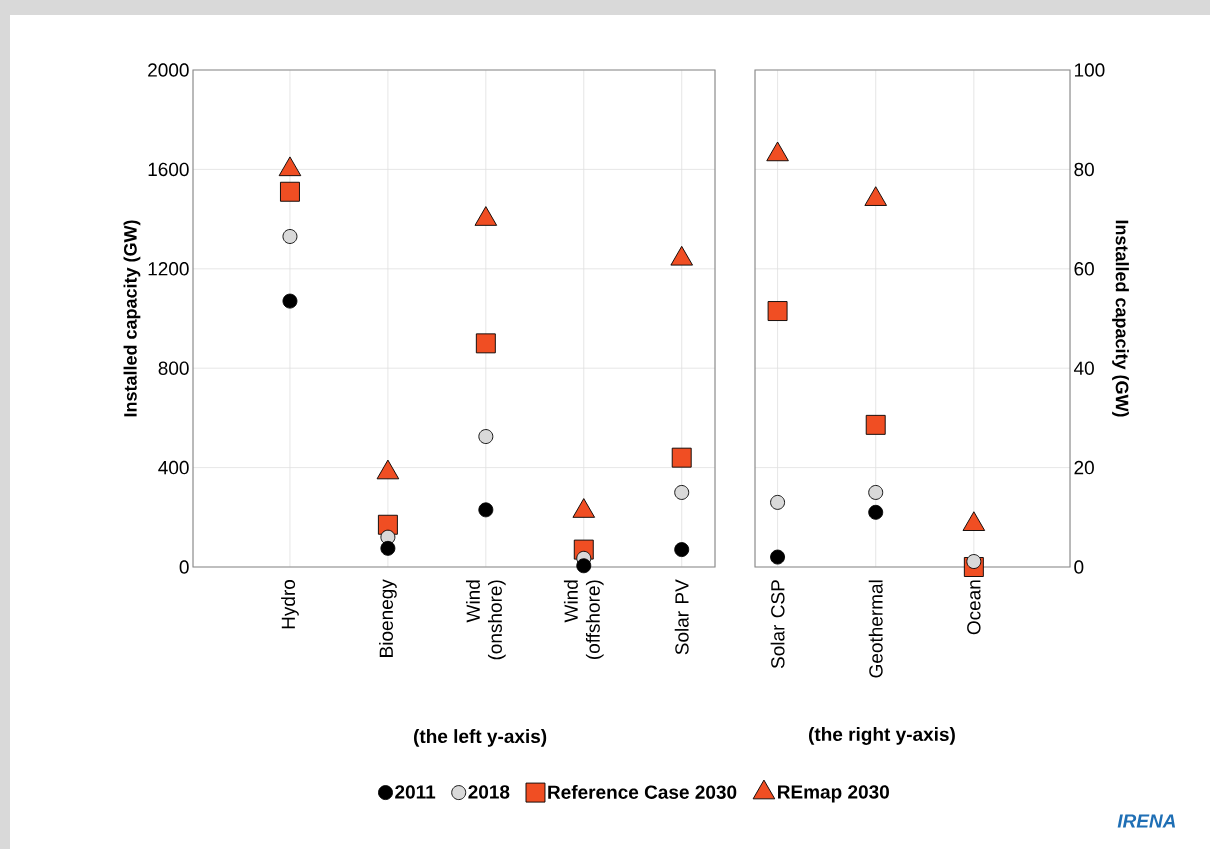  What do you see at coordinates (290, 604) in the screenshot?
I see `x-tick-label: Hydro` at bounding box center [290, 604].